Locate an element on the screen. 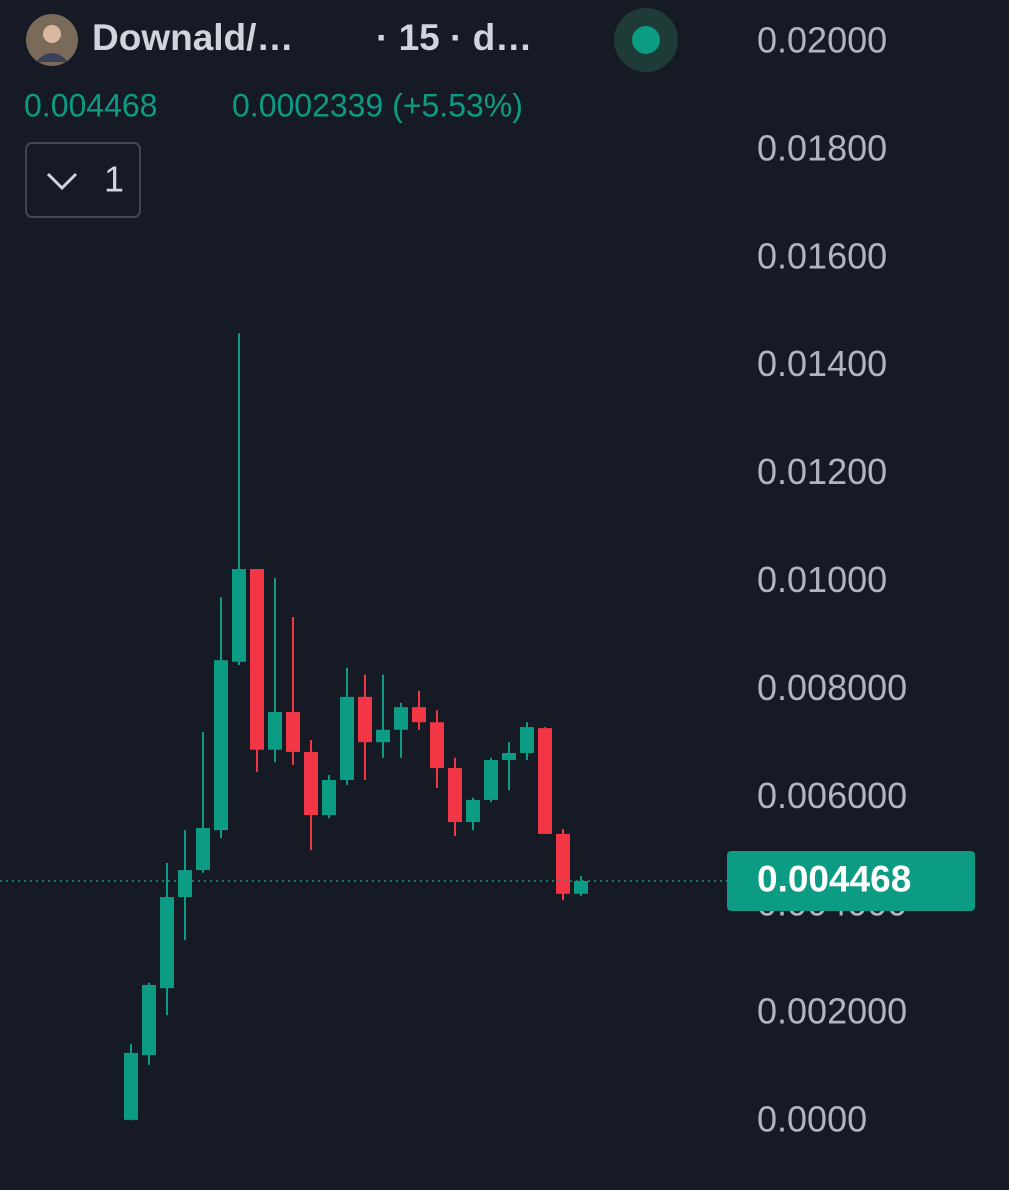 This screenshot has height=1190, width=1009. avatar-body is located at coordinates (52, 57).